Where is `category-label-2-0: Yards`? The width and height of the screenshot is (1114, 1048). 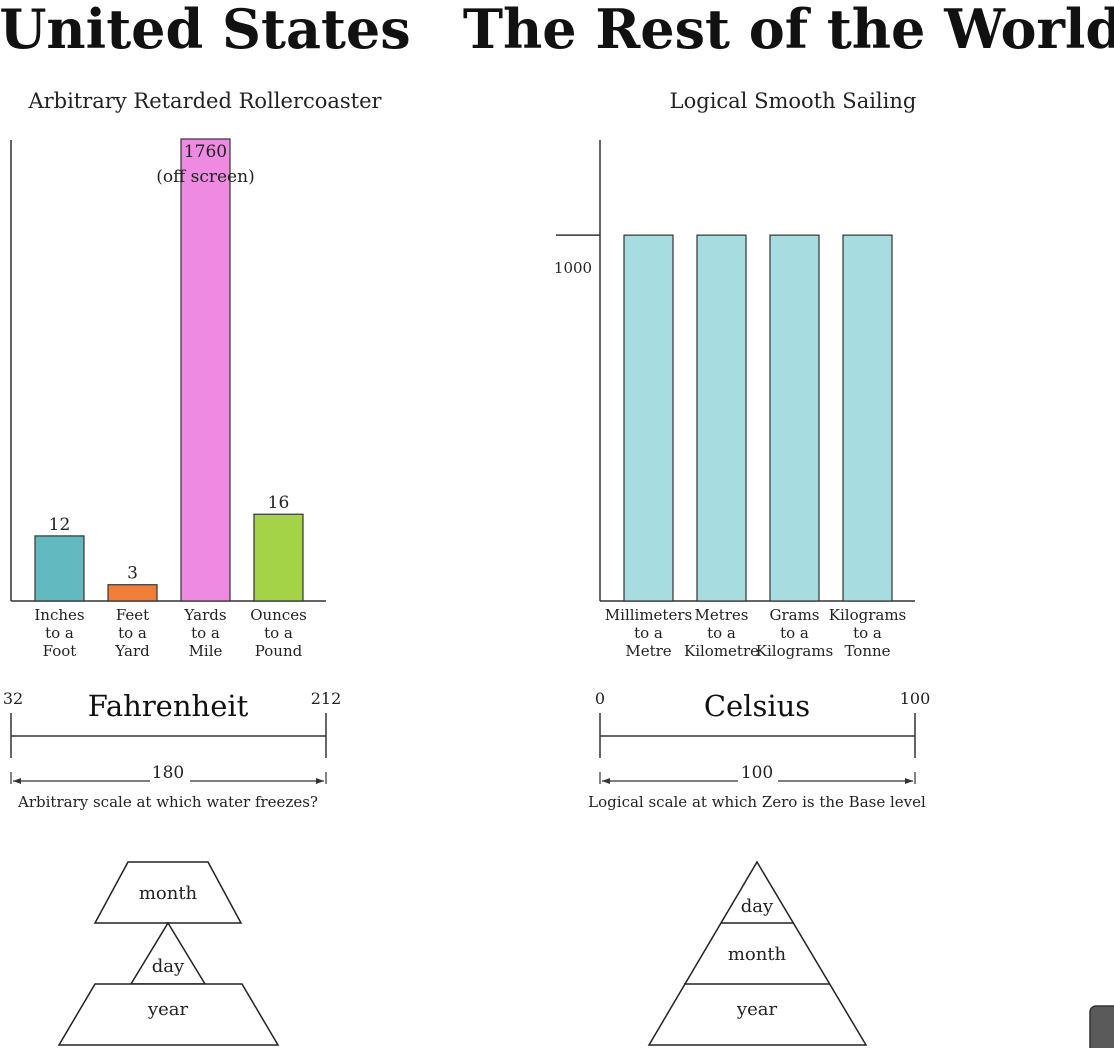
category-label-2-0: Yards is located at coordinates (204, 615).